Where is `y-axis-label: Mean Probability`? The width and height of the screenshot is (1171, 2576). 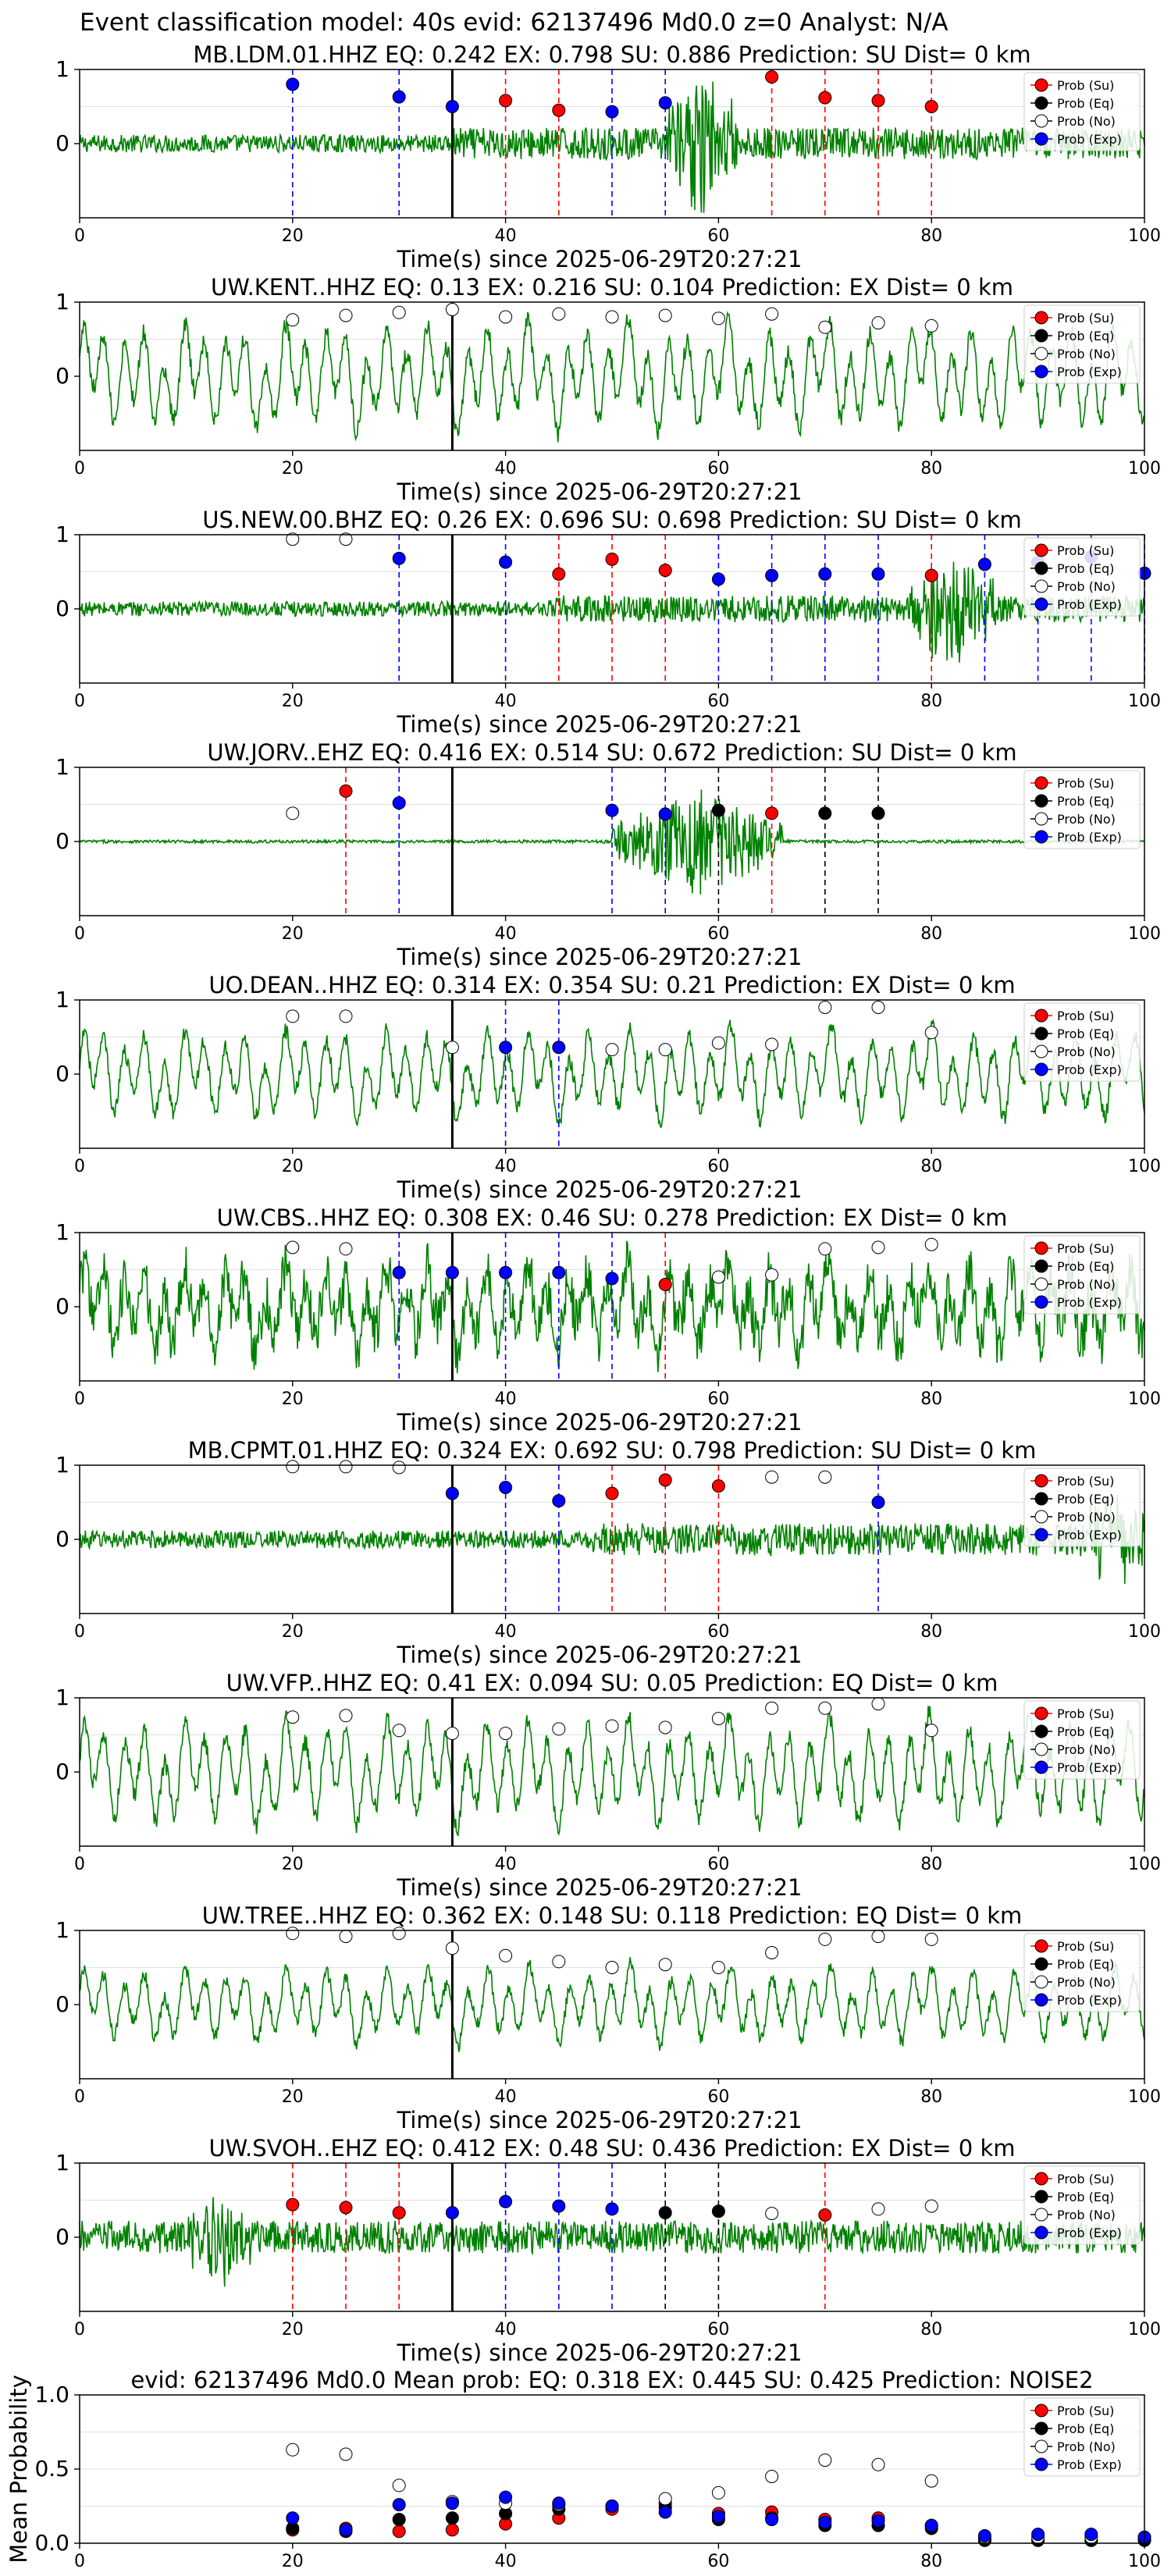
y-axis-label: Mean Probability is located at coordinates (18, 2469).